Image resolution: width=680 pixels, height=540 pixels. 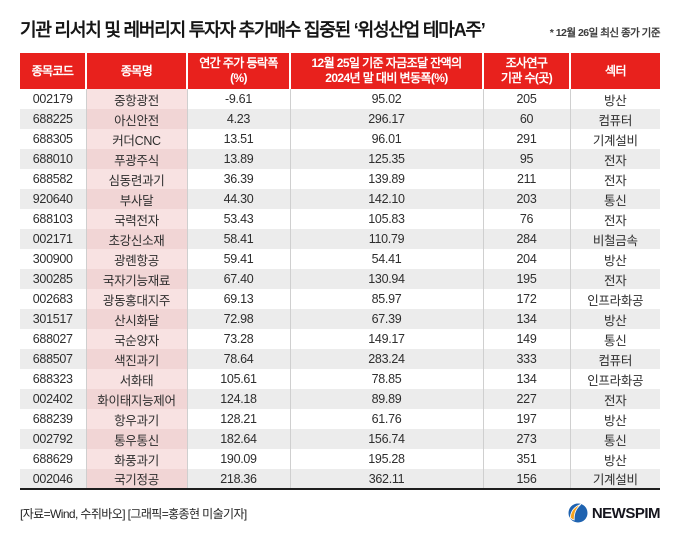 What do you see at coordinates (53, 419) in the screenshot?
I see `table-cell: 688239` at bounding box center [53, 419].